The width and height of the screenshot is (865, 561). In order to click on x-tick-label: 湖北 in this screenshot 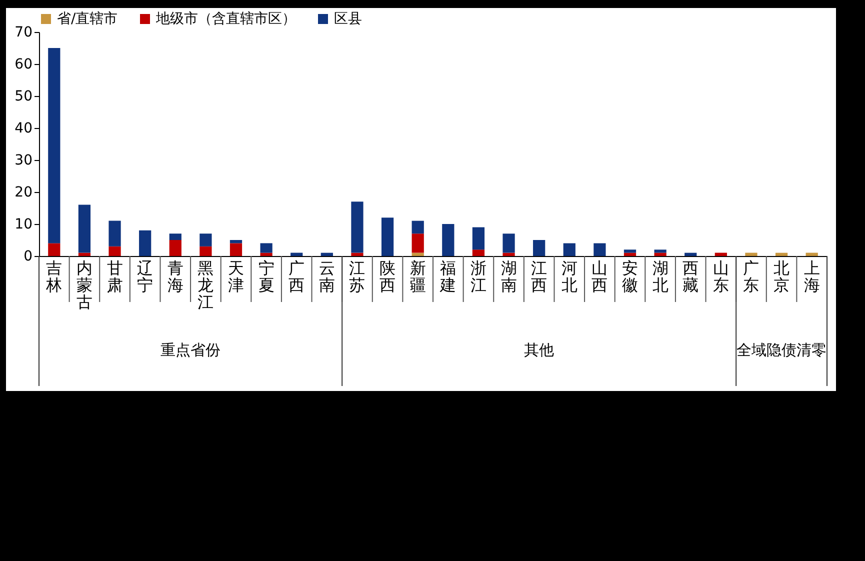, I will do `click(660, 276)`.